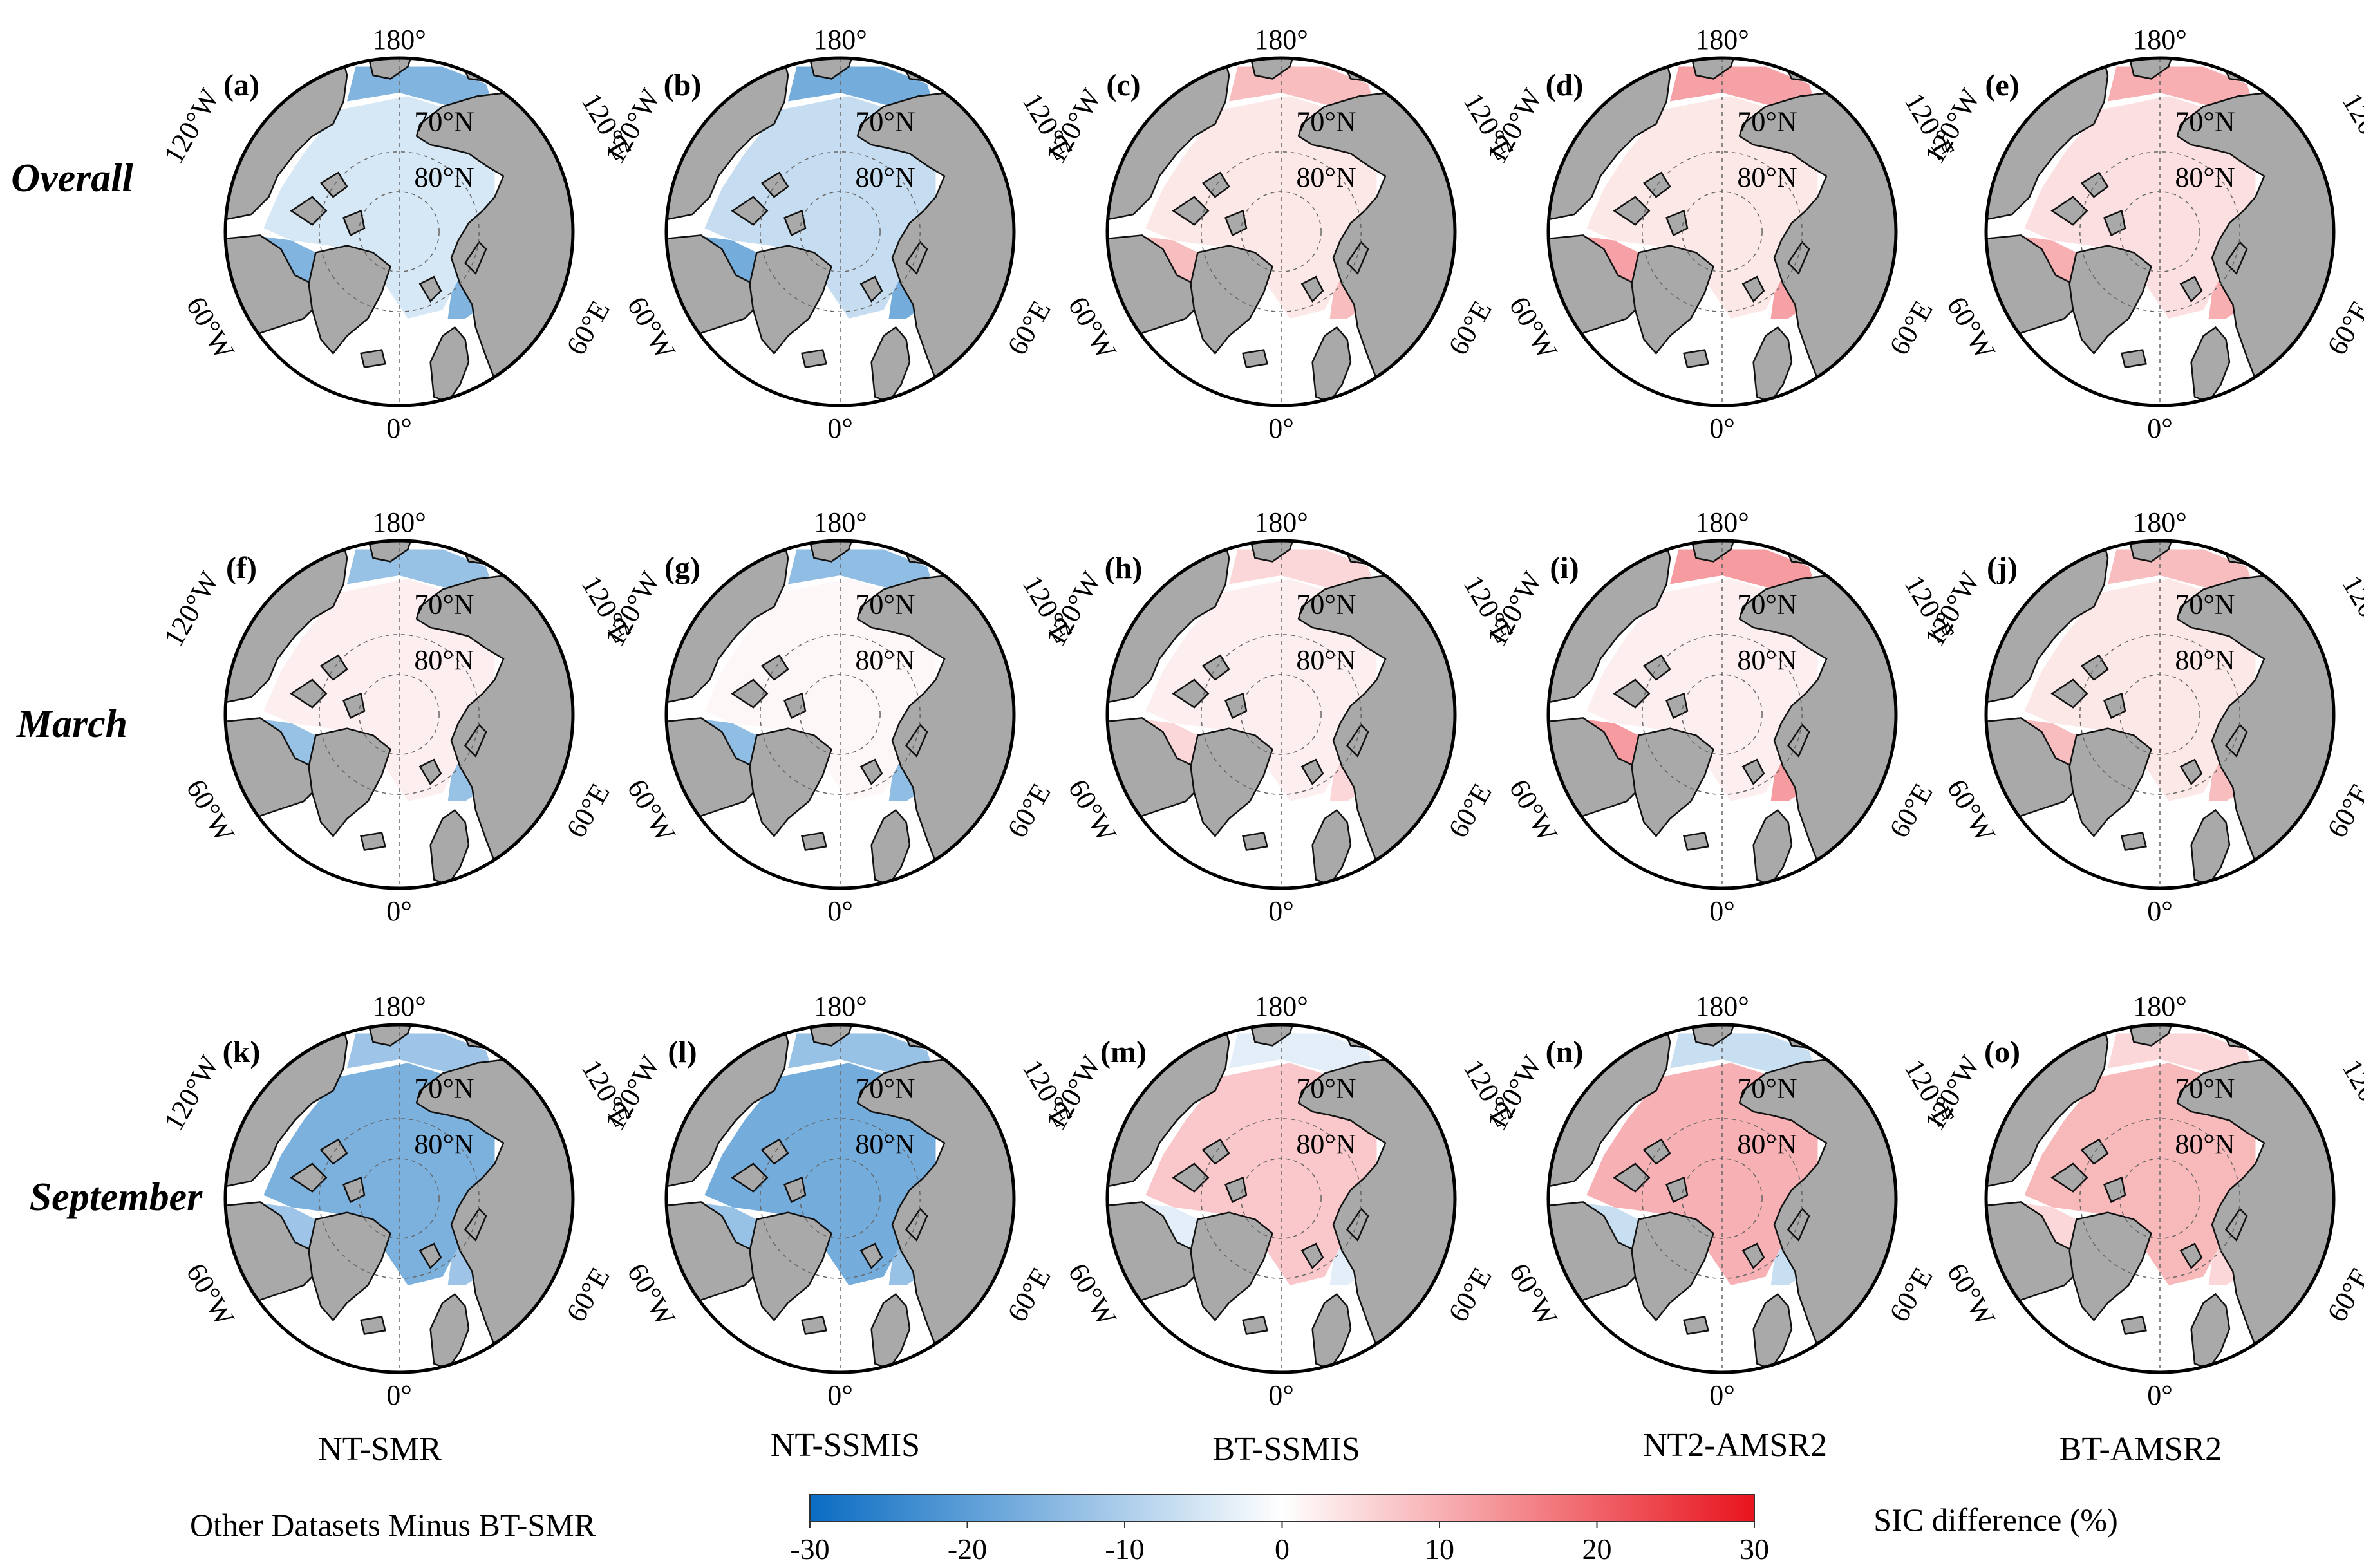 This screenshot has width=2364, height=1568. What do you see at coordinates (2002, 568) in the screenshot?
I see `panel-label: (j)` at bounding box center [2002, 568].